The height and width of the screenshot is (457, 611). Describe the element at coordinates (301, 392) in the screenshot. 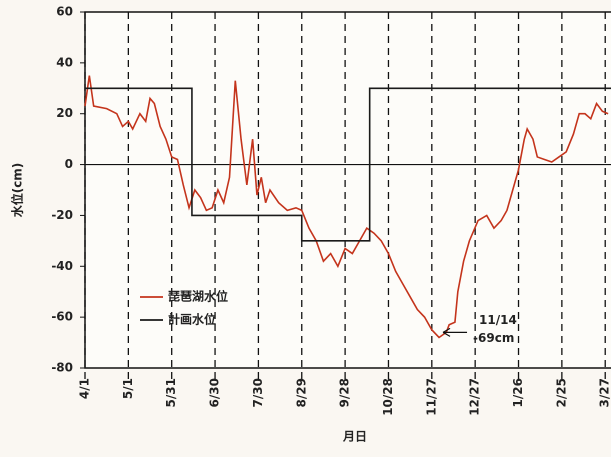

I see `x-tick-label: 8/29` at that location.